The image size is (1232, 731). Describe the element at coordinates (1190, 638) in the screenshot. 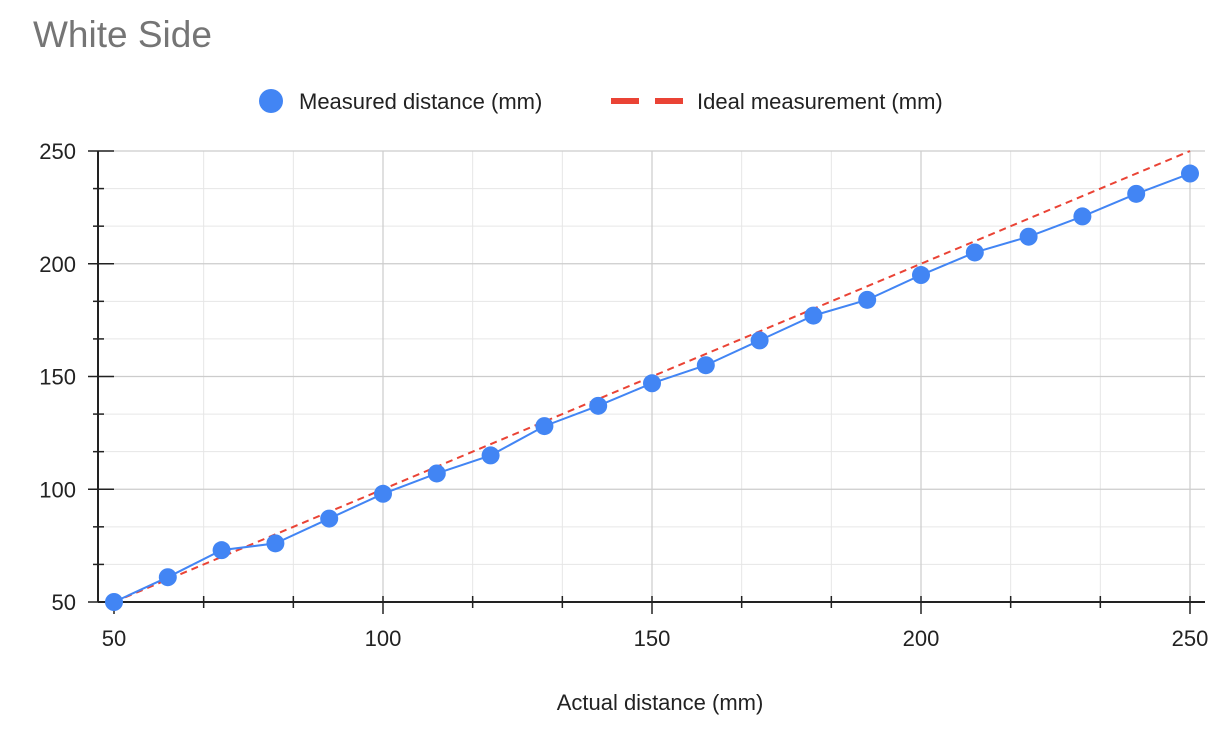

I see `x-tick-label: 250` at that location.